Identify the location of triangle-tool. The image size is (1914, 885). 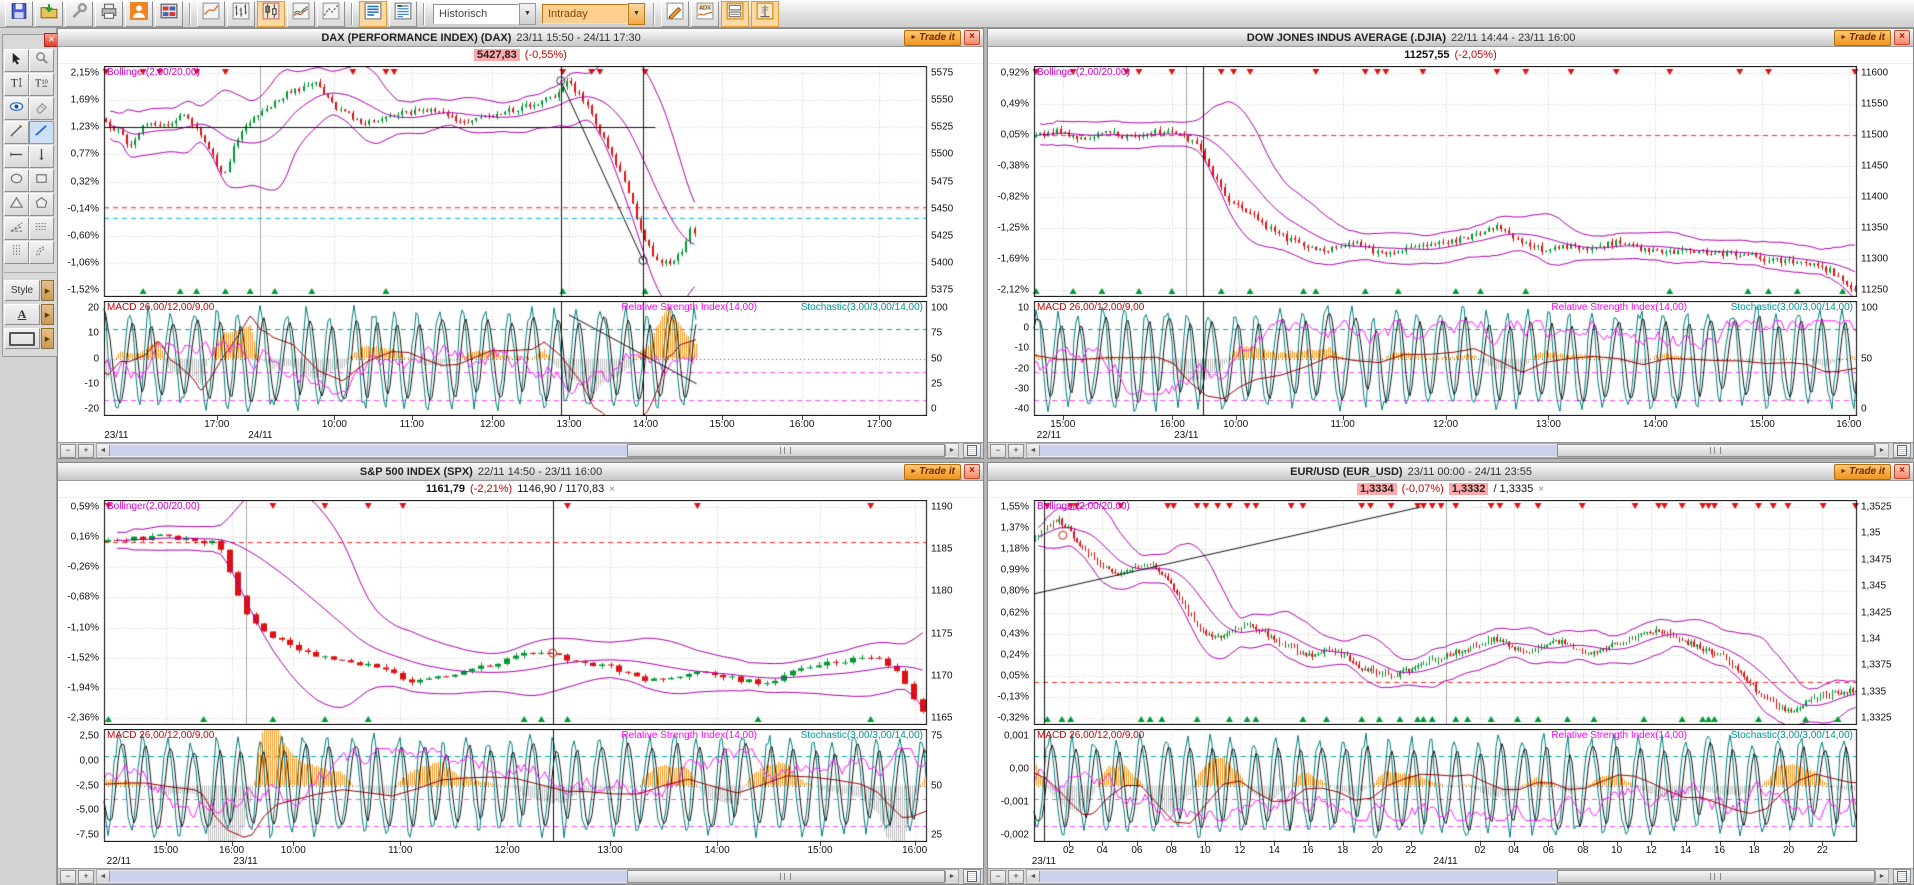
(16, 204).